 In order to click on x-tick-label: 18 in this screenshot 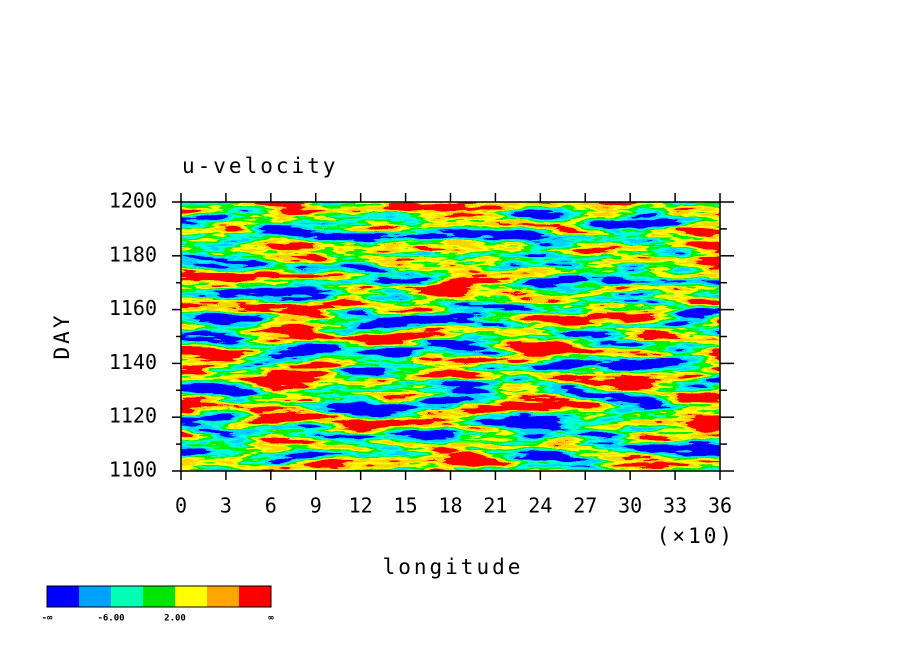, I will do `click(450, 506)`.